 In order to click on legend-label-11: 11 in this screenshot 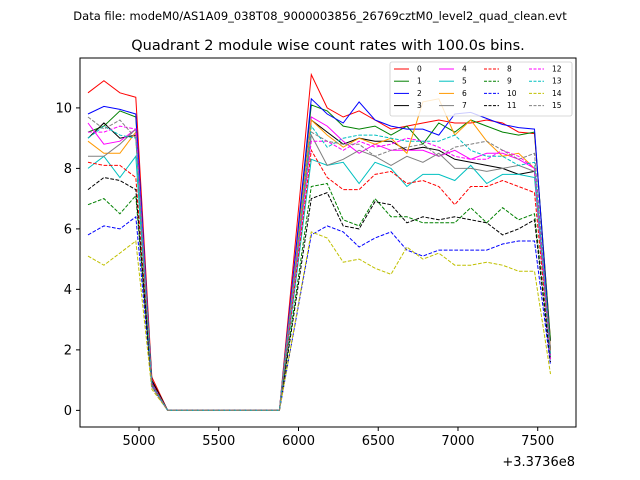, I will do `click(512, 105)`.